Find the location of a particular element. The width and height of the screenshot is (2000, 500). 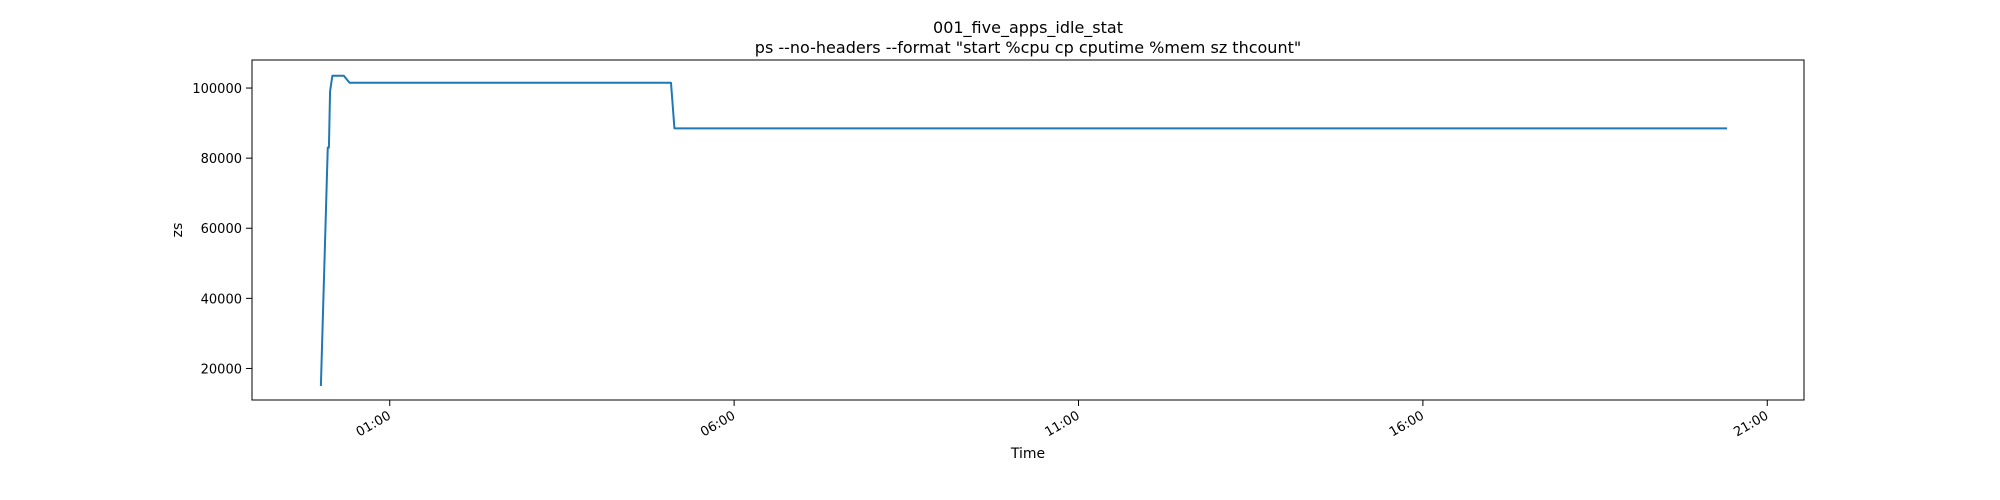

y-tick-label: 60000 is located at coordinates (221, 229).